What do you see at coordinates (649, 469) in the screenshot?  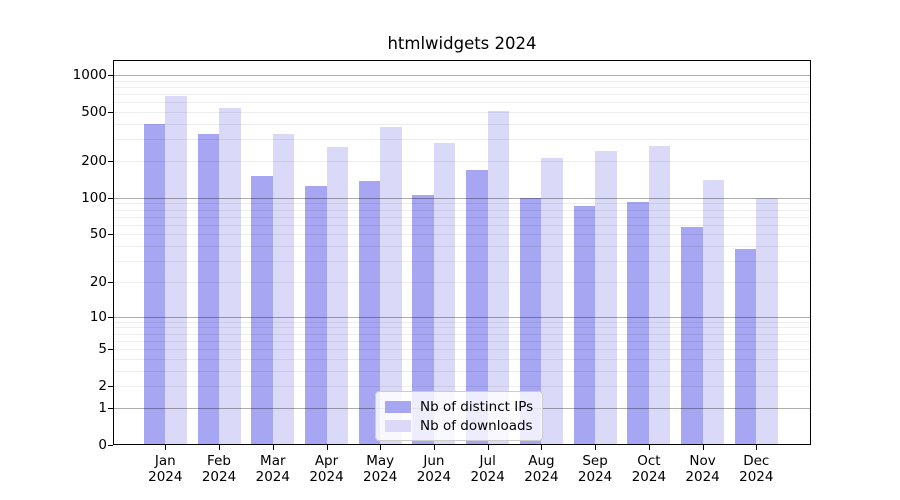 I see `x-tick-label: Oct 2024` at bounding box center [649, 469].